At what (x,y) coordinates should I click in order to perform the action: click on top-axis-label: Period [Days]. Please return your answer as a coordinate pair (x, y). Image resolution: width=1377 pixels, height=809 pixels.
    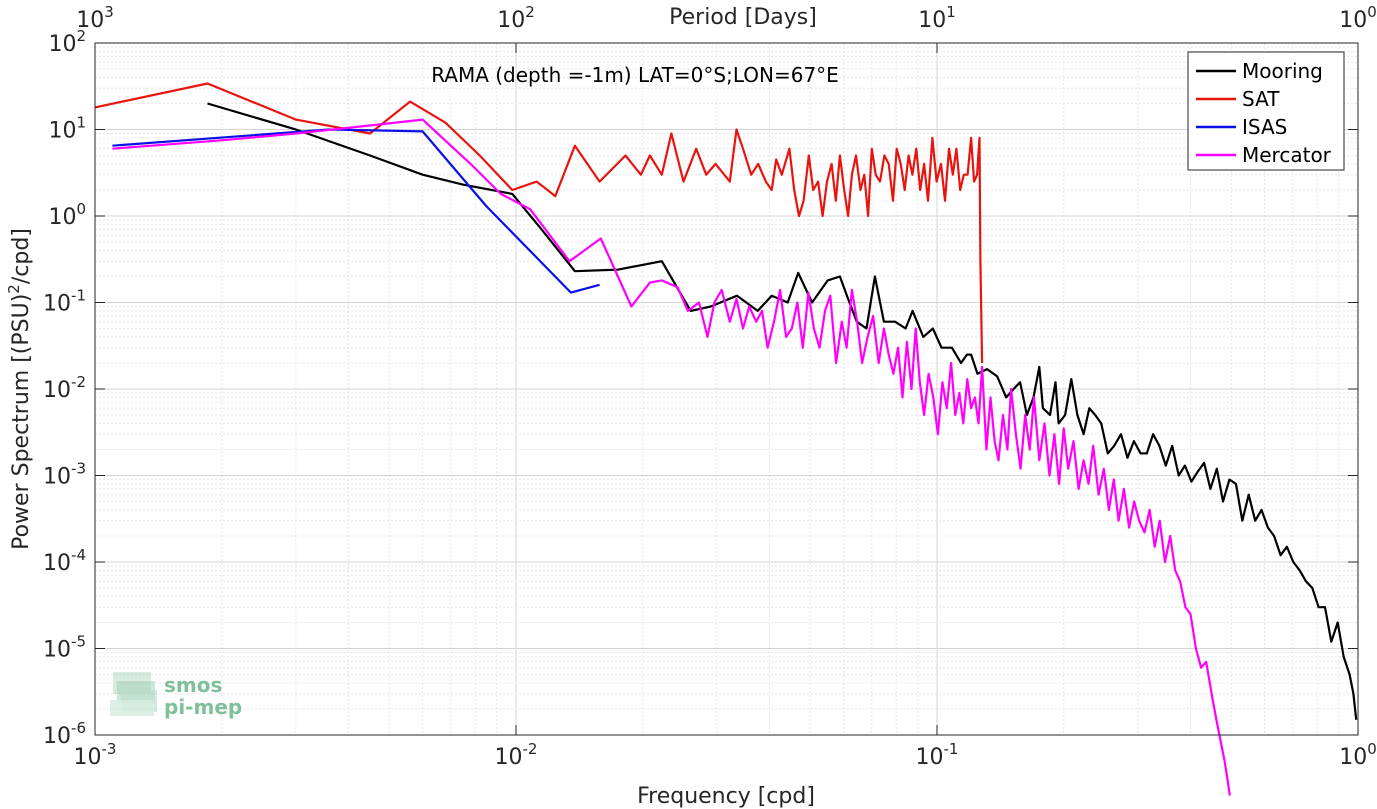
    Looking at the image, I should click on (743, 17).